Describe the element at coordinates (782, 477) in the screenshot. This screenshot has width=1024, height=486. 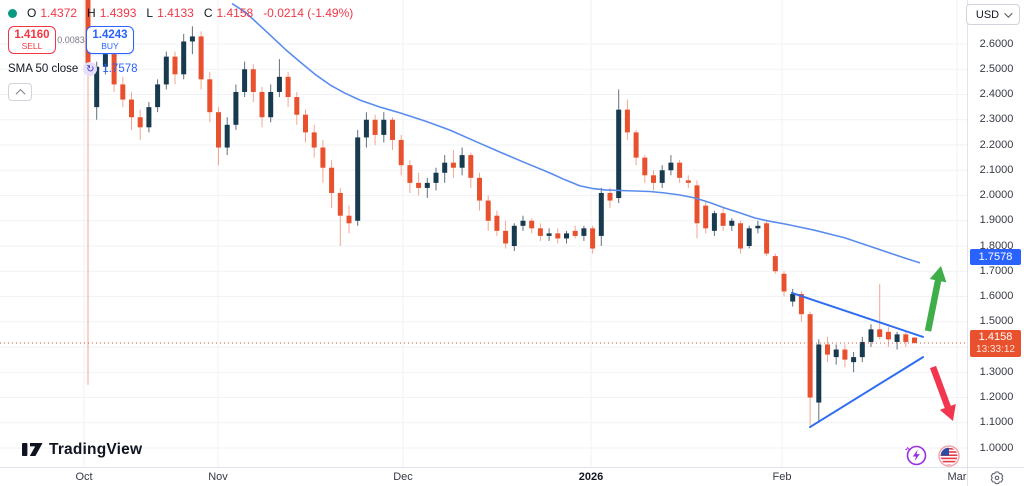
I see `time-axis-label: Feb` at that location.